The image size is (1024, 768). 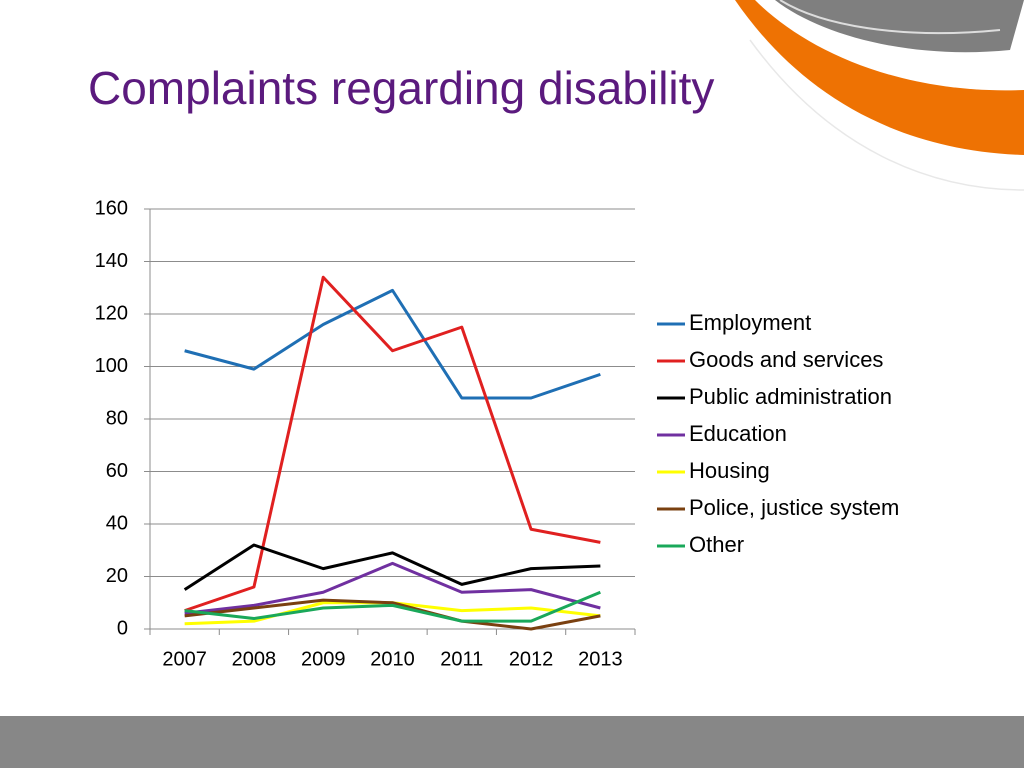 I want to click on legend-label: Housing, so click(x=729, y=470).